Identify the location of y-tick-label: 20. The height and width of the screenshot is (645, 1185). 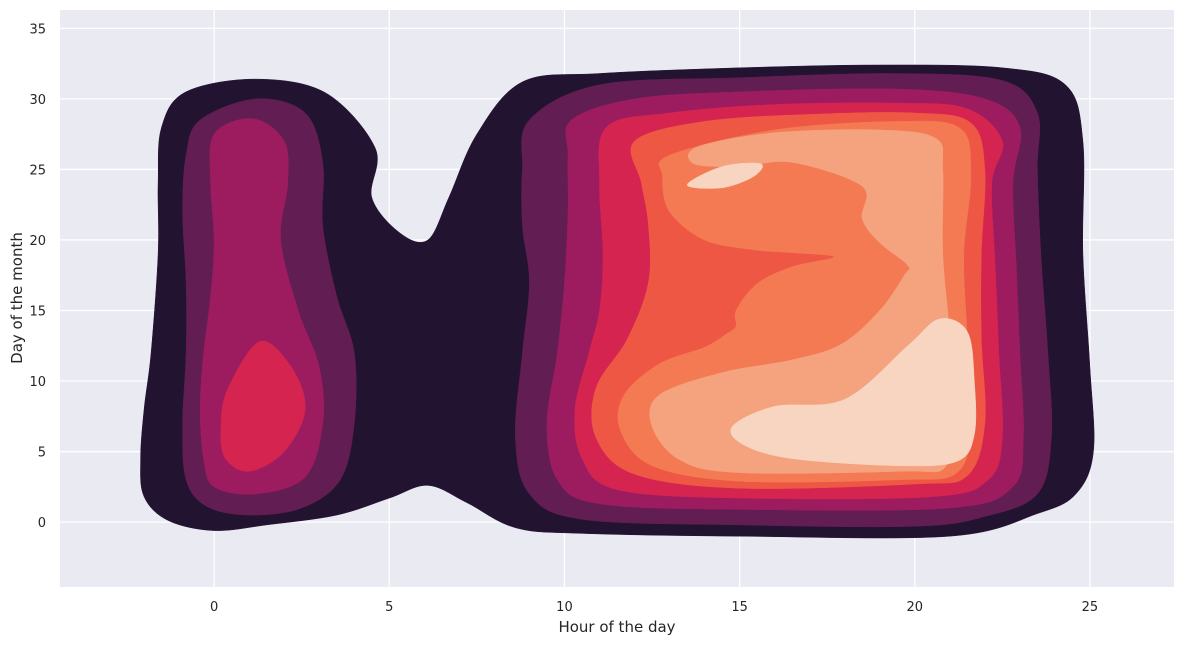
(37, 241).